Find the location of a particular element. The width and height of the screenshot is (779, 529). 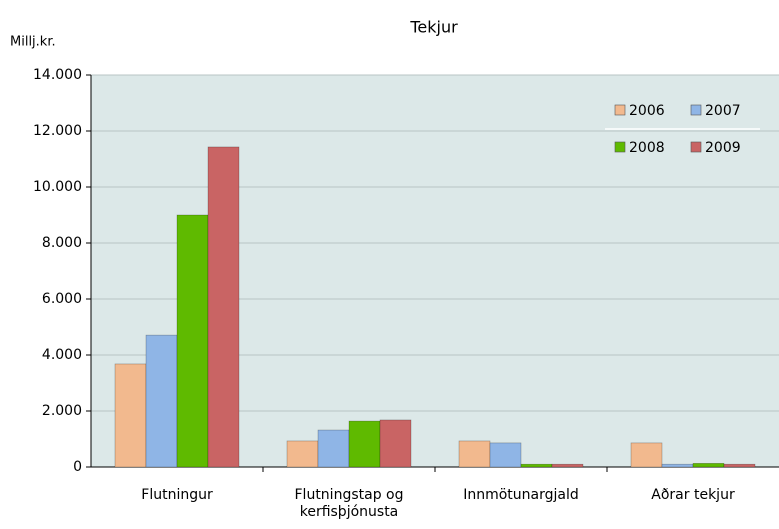

y-tick-label: 10.000 is located at coordinates (57, 187).